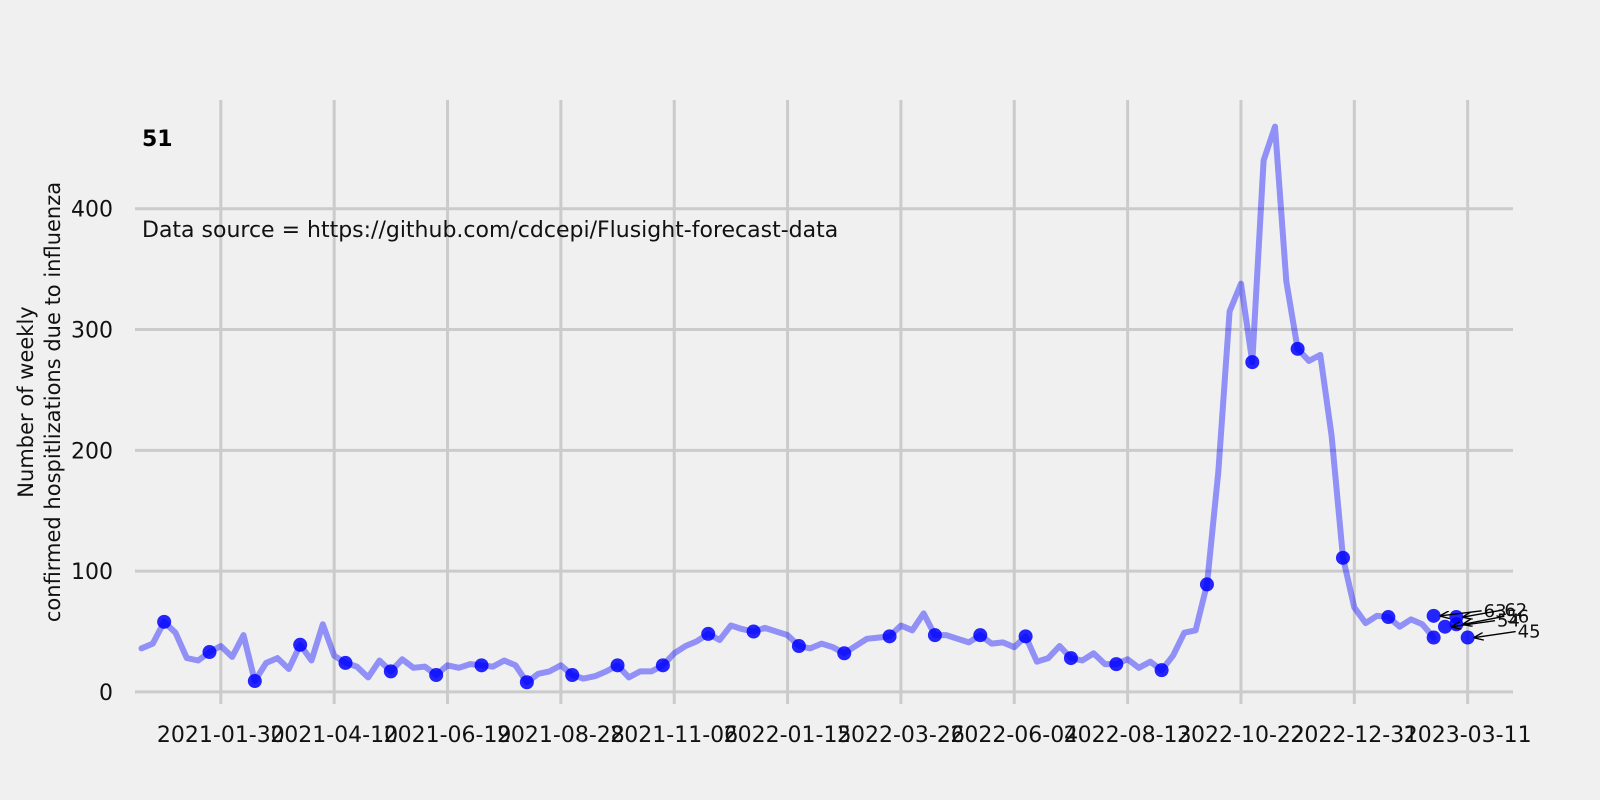 This screenshot has height=800, width=1600. Describe the element at coordinates (1517, 616) in the screenshot. I see `last-point-label: 56` at that location.